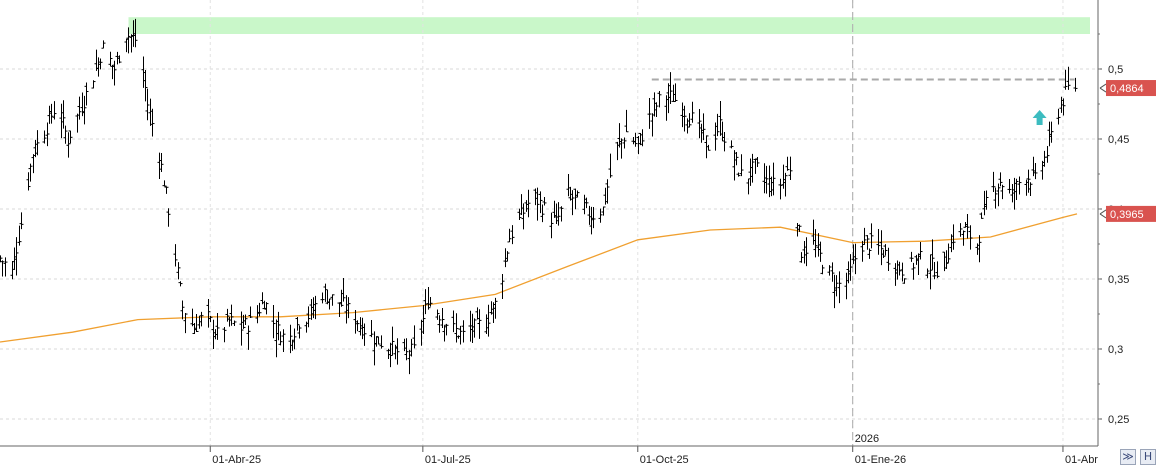 The width and height of the screenshot is (1162, 472). I want to click on h-toggle-button: H, so click(1148, 457).